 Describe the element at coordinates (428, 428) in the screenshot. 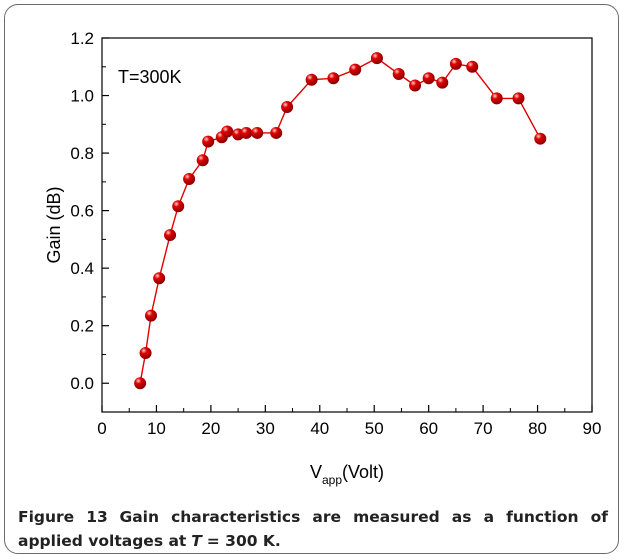

I see `x-tick-label: 60` at that location.